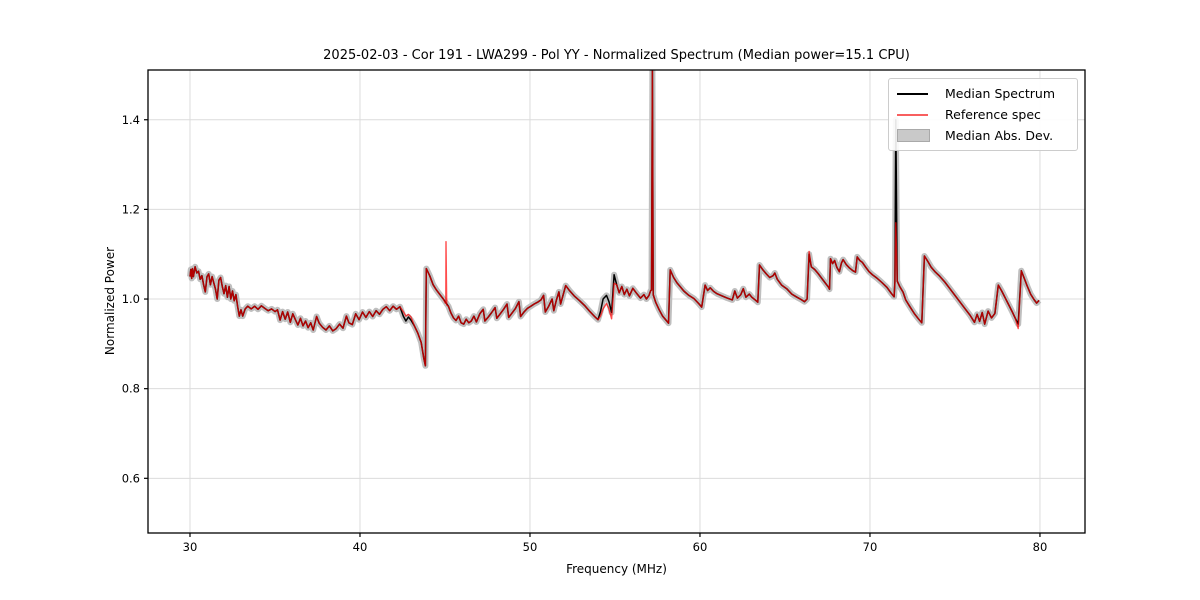 This screenshot has height=600, width=1200. What do you see at coordinates (190, 547) in the screenshot?
I see `x-tick-label: 30` at bounding box center [190, 547].